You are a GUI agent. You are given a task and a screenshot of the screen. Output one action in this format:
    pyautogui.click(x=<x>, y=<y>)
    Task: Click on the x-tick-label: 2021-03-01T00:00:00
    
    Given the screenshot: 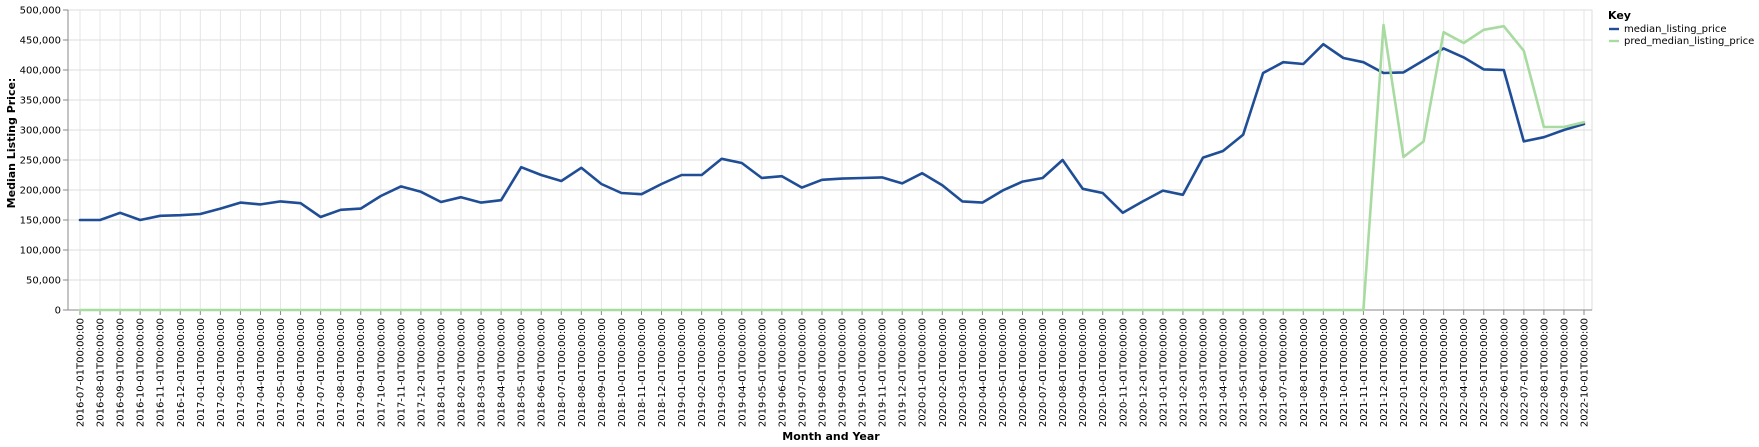 What is the action you would take?
    pyautogui.click(x=1203, y=372)
    